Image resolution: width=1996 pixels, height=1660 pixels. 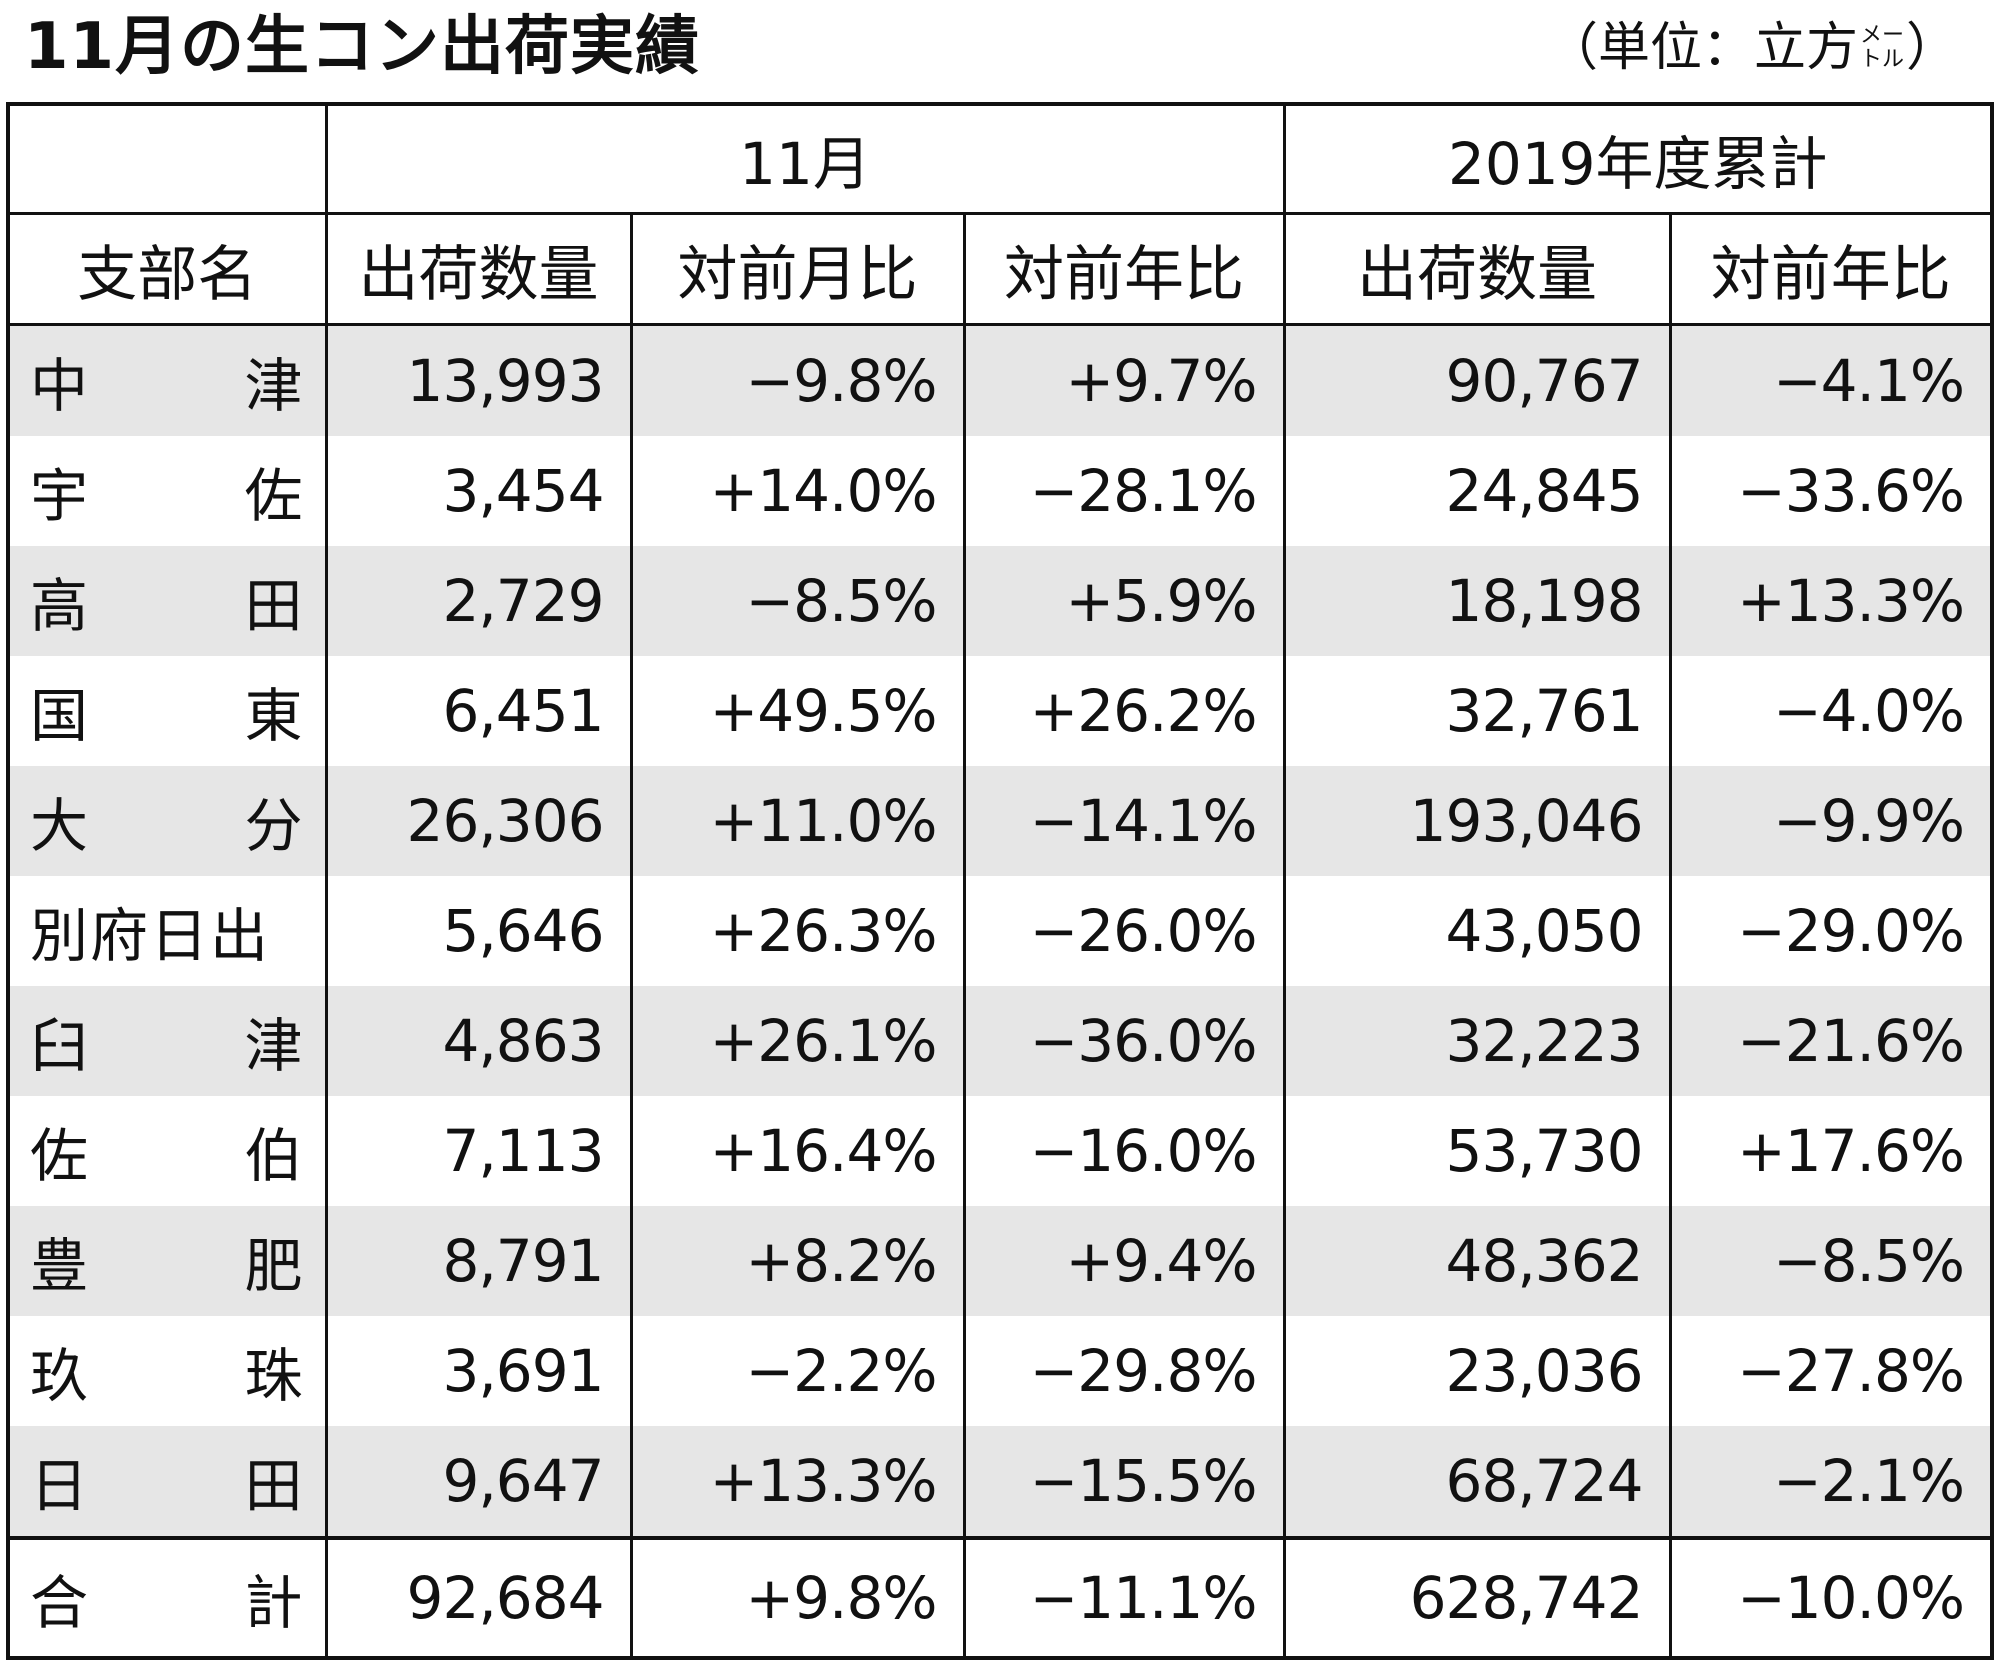 I want to click on table-row: 高田 2,729 −8.5% +5.9% 18,198 +13.3%, so click(x=1000, y=601).